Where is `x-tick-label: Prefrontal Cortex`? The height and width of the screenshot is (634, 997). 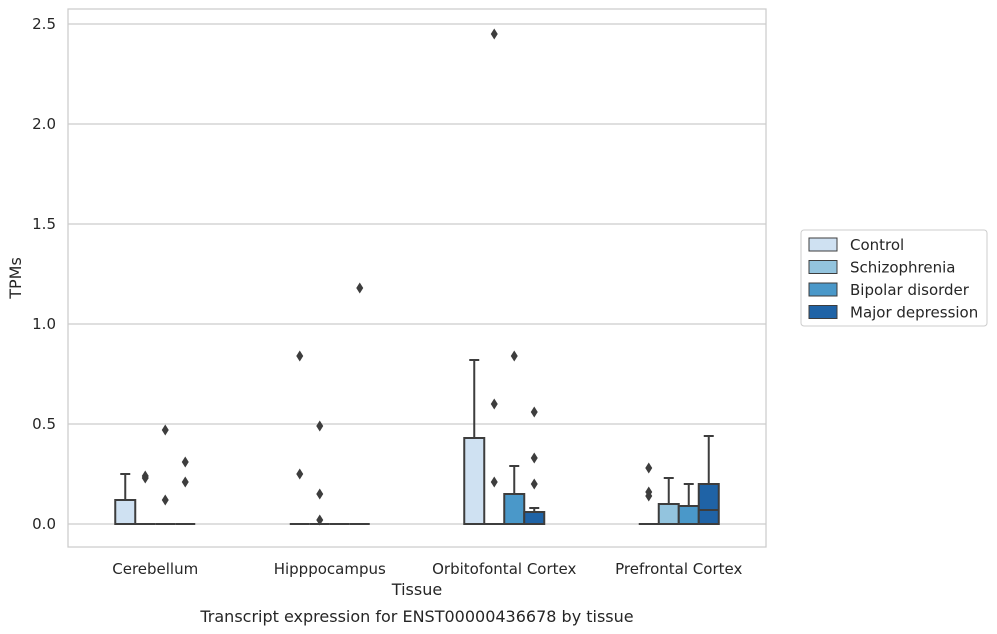 x-tick-label: Prefrontal Cortex is located at coordinates (678, 569).